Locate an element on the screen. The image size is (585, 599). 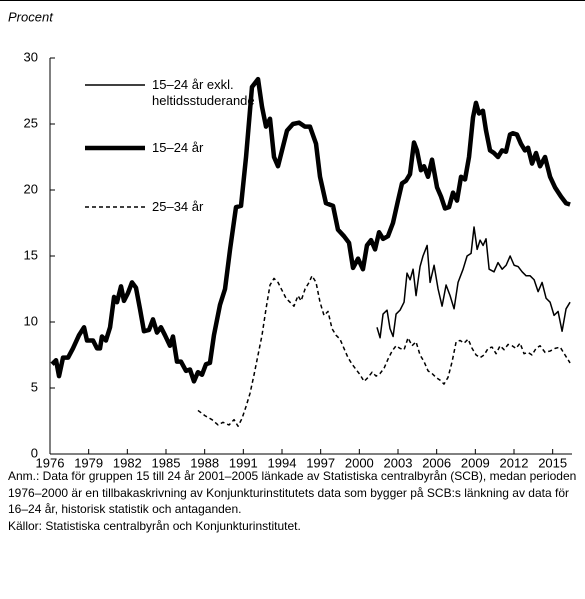
x-tick-label: 2009 is located at coordinates (475, 462).